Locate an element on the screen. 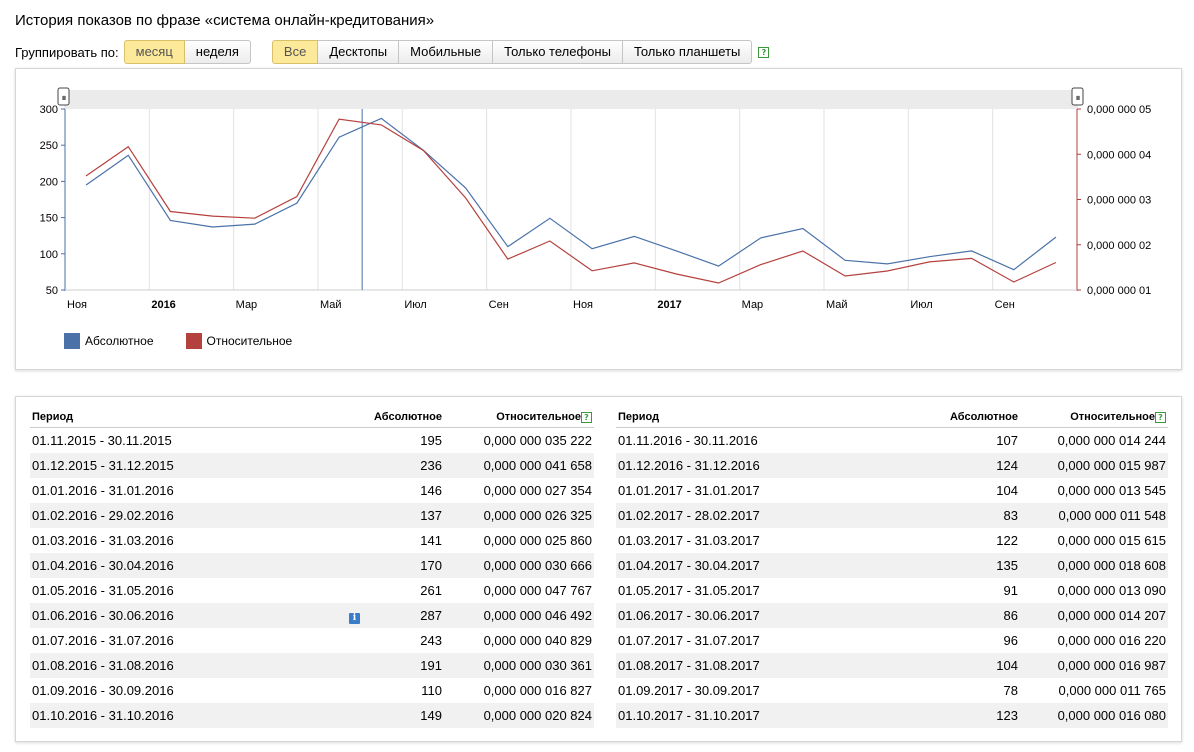  group-by-week-button: неделя is located at coordinates (217, 52).